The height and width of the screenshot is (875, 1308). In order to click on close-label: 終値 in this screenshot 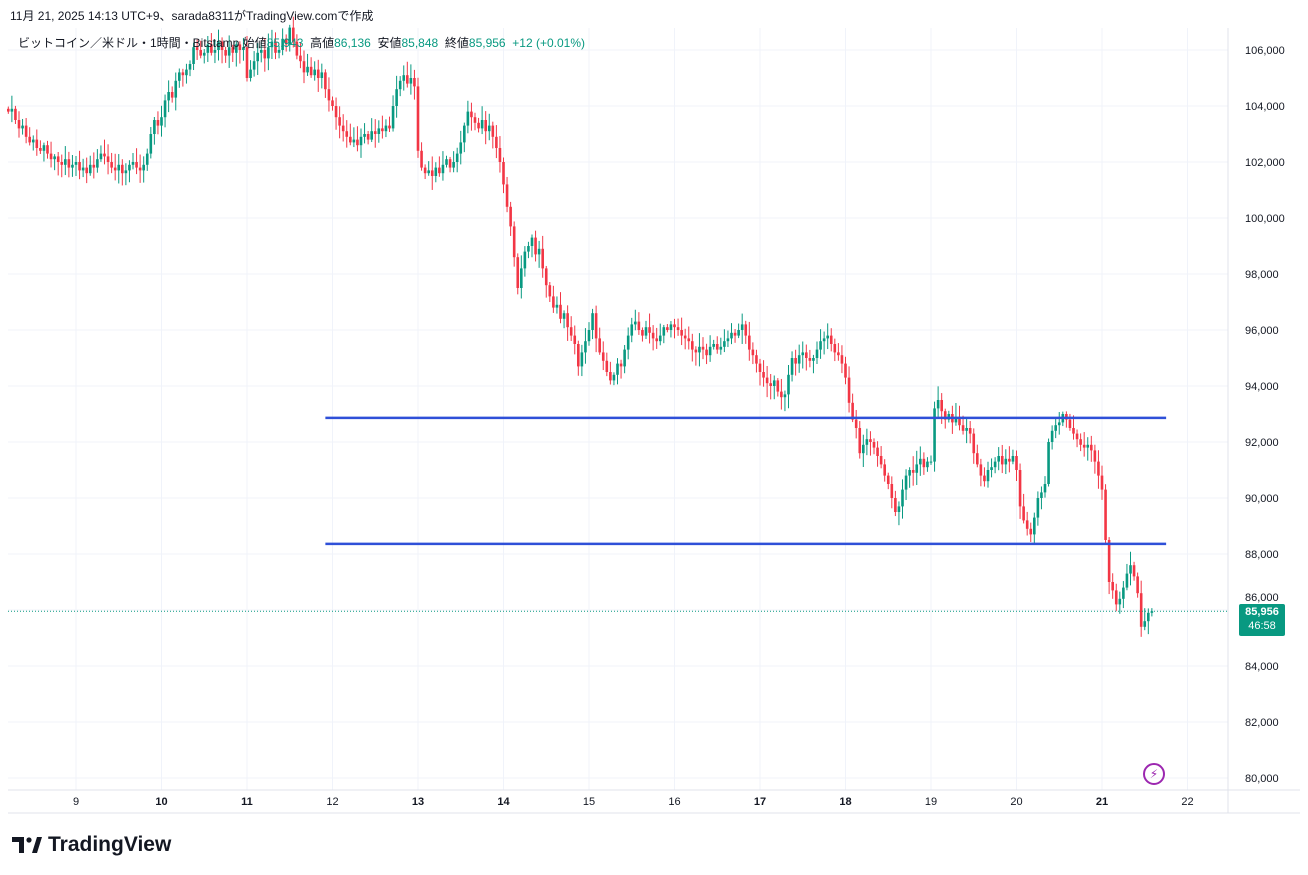, I will do `click(456, 43)`.